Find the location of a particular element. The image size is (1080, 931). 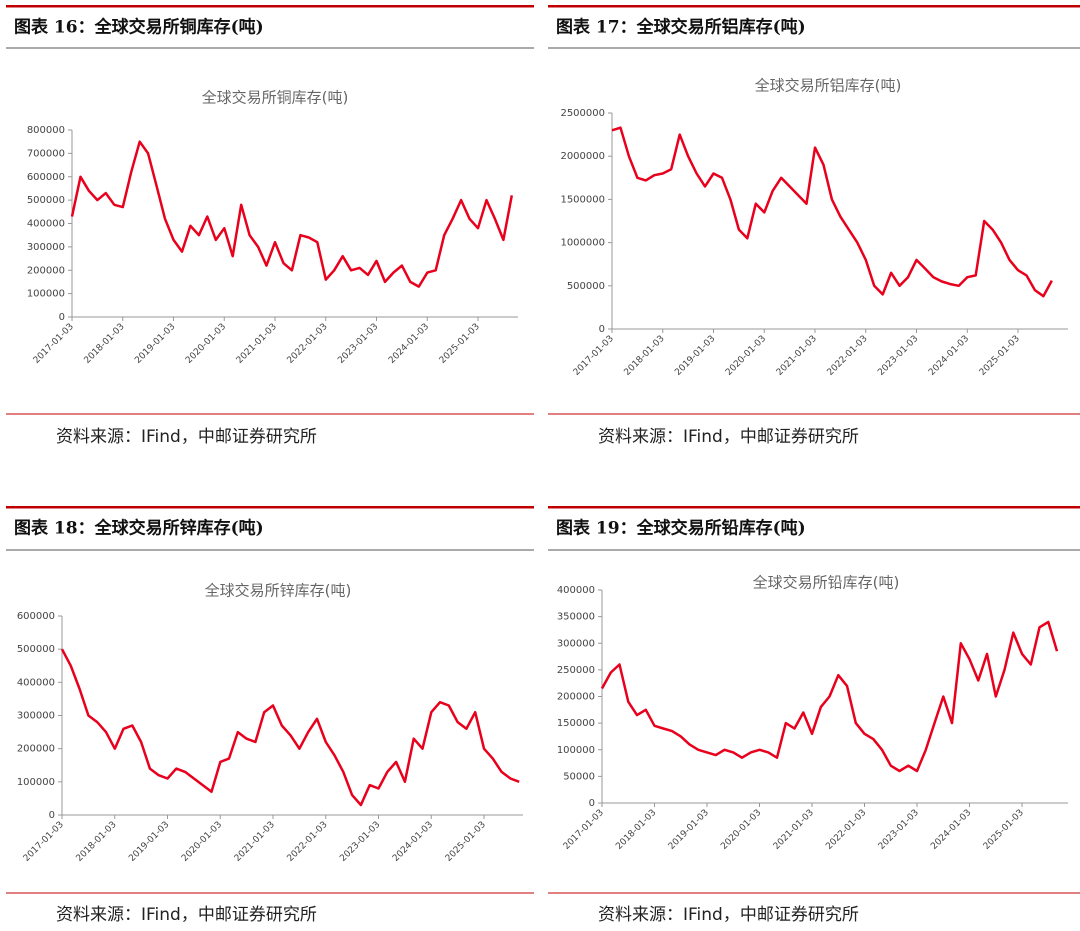

y-tick-label: 250000 is located at coordinates (576, 670).